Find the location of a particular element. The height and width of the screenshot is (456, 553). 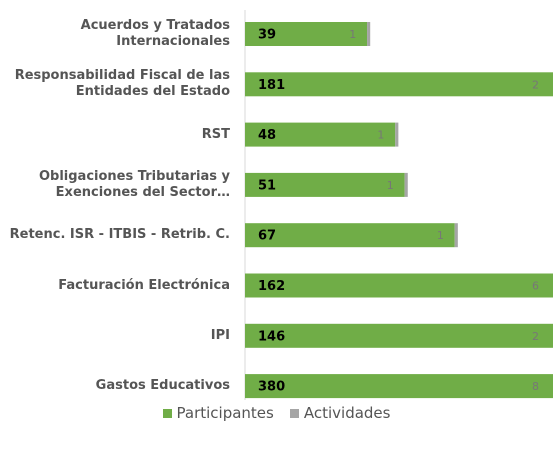

legend-item: Actividades is located at coordinates (340, 413).